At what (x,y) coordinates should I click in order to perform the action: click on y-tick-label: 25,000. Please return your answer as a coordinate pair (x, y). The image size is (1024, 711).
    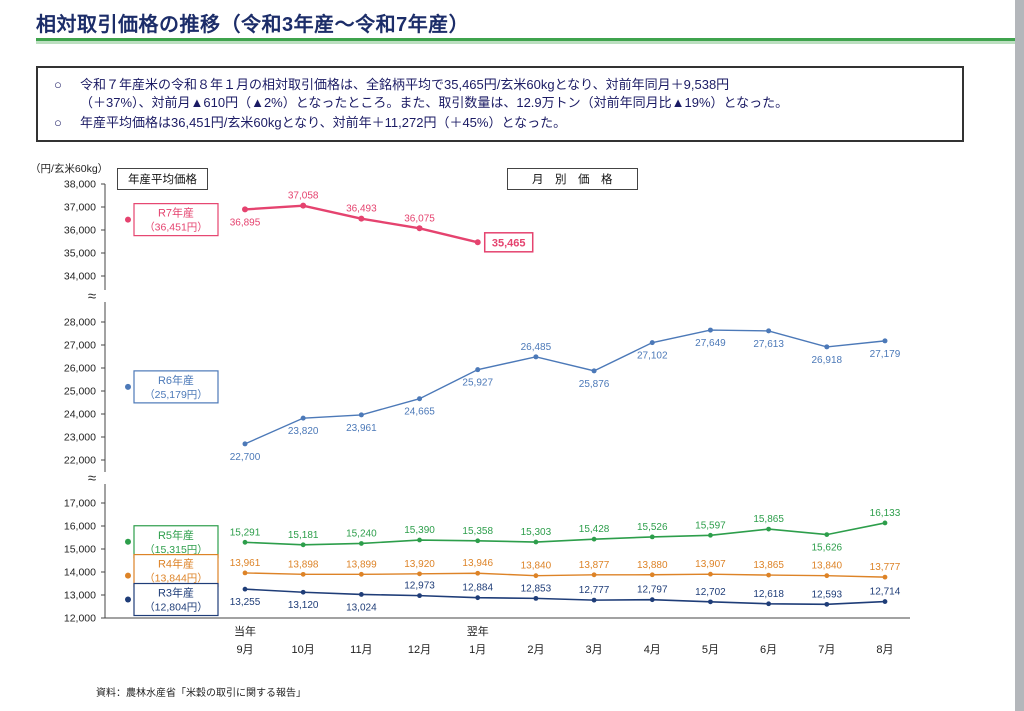
    Looking at the image, I should click on (80, 392).